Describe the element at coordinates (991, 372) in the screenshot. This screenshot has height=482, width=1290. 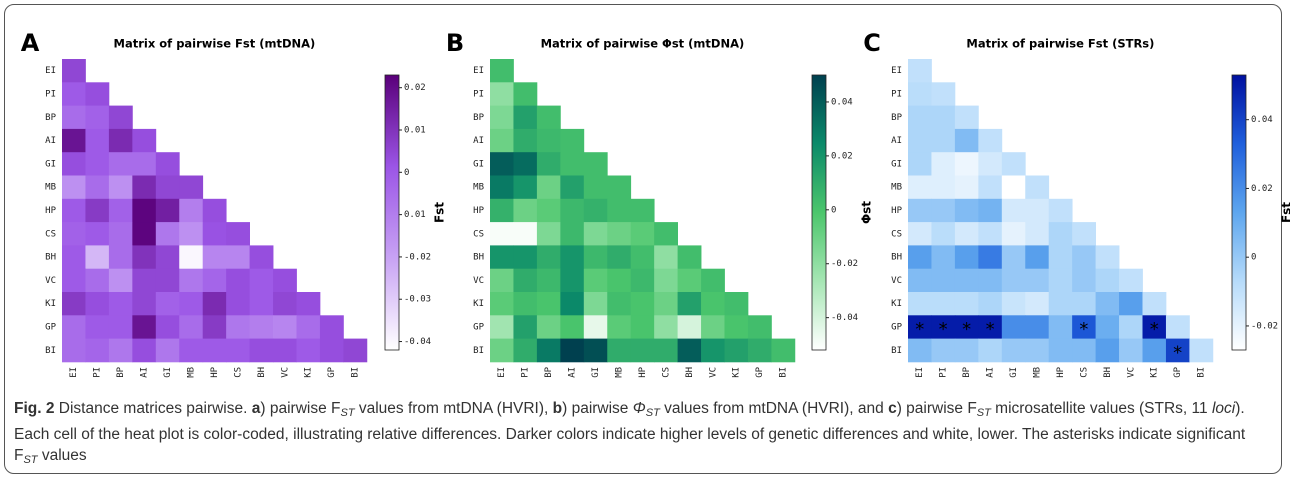
I see `x-tick-label: AI` at that location.